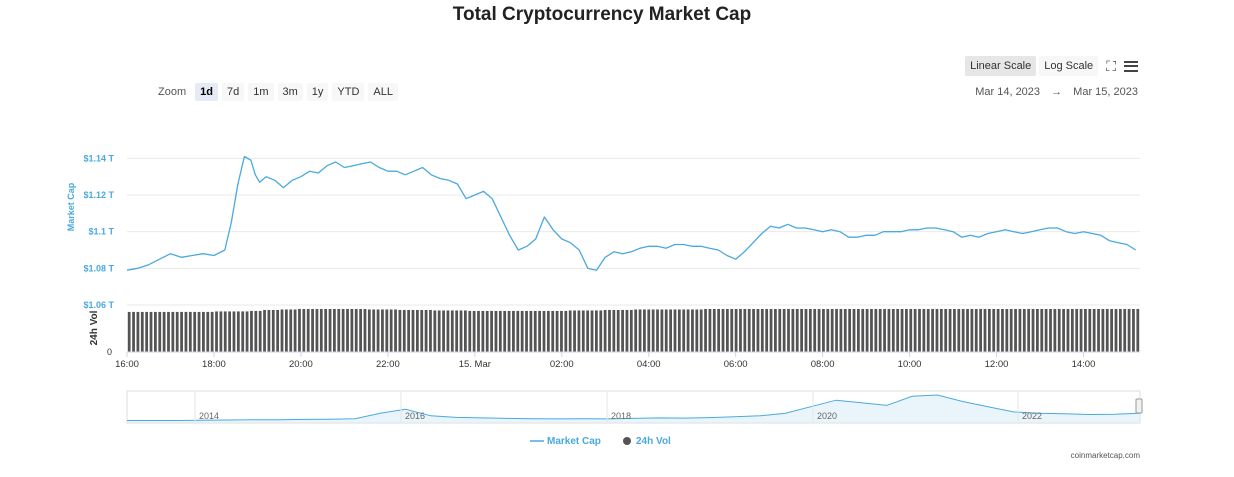 This screenshot has height=477, width=1234. Describe the element at coordinates (634, 407) in the screenshot. I see `navigator: 2014 2016 2018 2020 2022` at that location.